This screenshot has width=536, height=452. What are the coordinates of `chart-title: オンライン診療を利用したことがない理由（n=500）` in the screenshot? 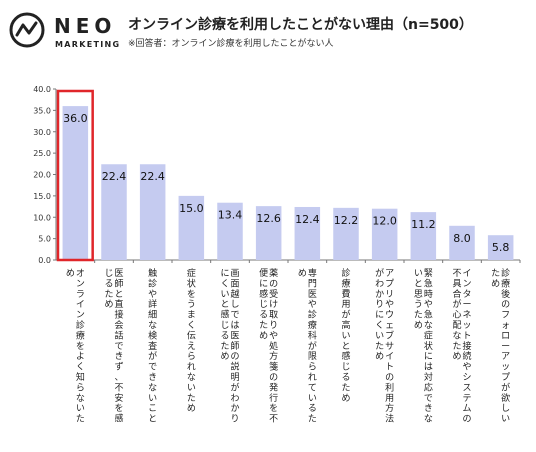 It's located at (300, 25).